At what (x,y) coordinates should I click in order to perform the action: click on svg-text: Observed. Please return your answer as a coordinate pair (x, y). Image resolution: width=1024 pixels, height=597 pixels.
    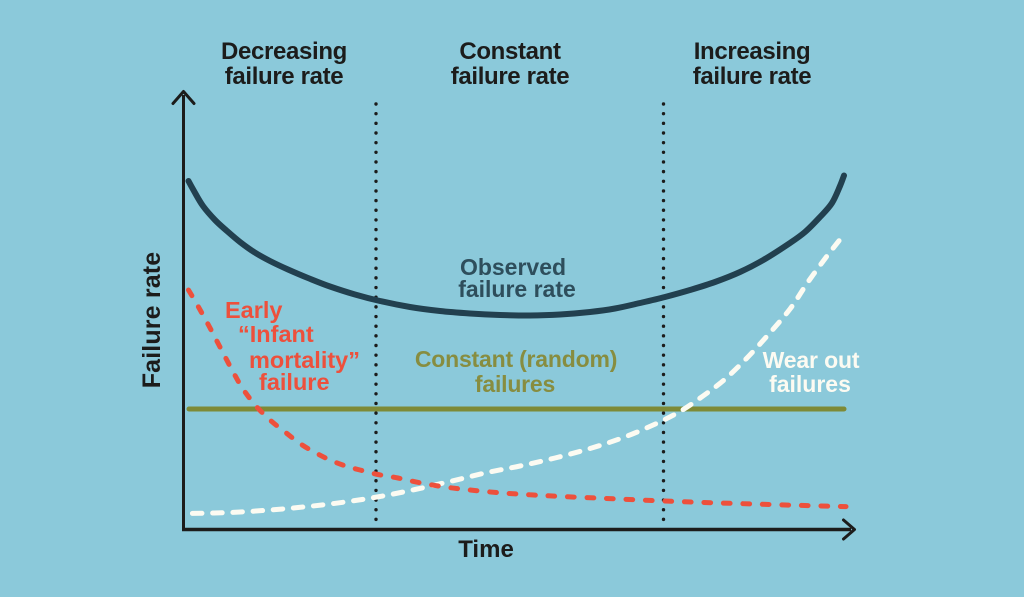
    Looking at the image, I should click on (513, 267).